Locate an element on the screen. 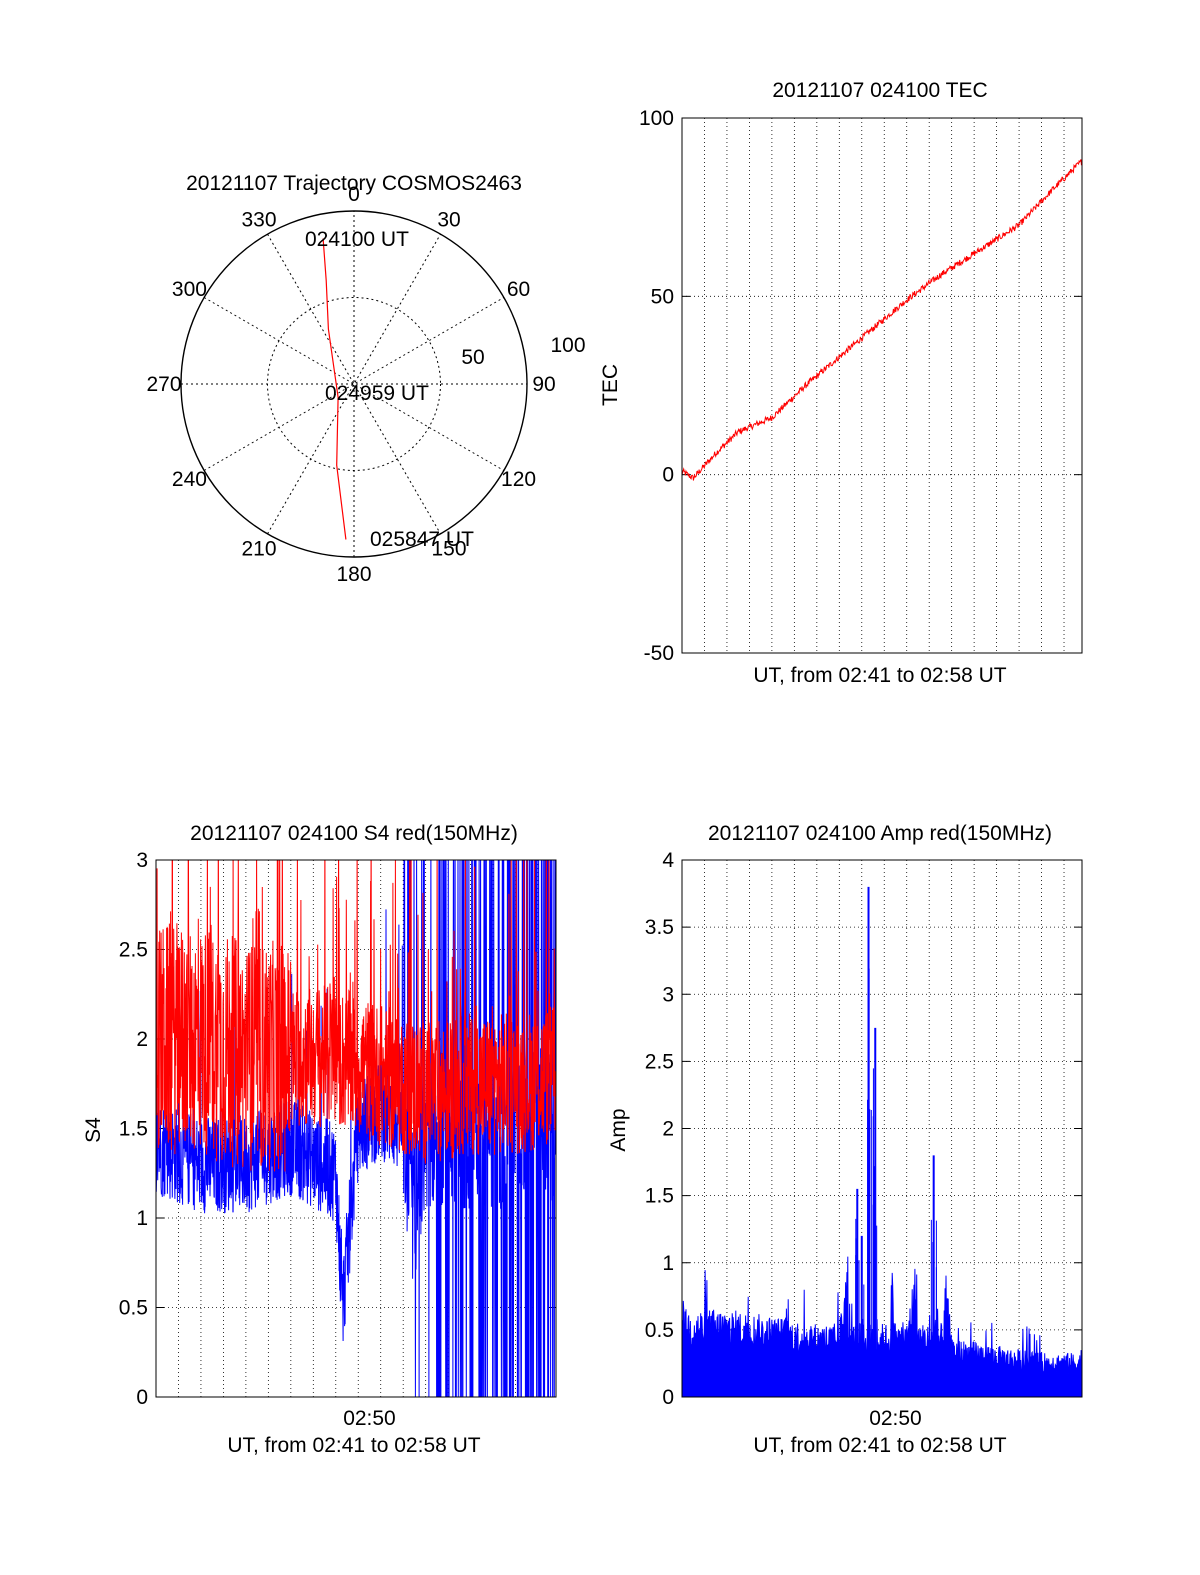 The image size is (1200, 1575). annotation-mid: 024959 UT is located at coordinates (377, 393).